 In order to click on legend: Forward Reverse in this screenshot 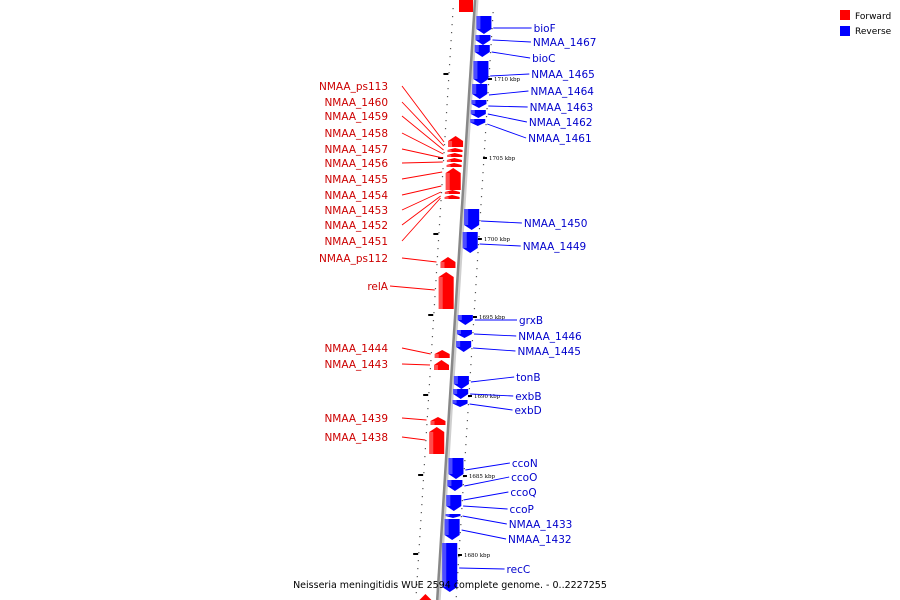, I will do `click(866, 23)`.